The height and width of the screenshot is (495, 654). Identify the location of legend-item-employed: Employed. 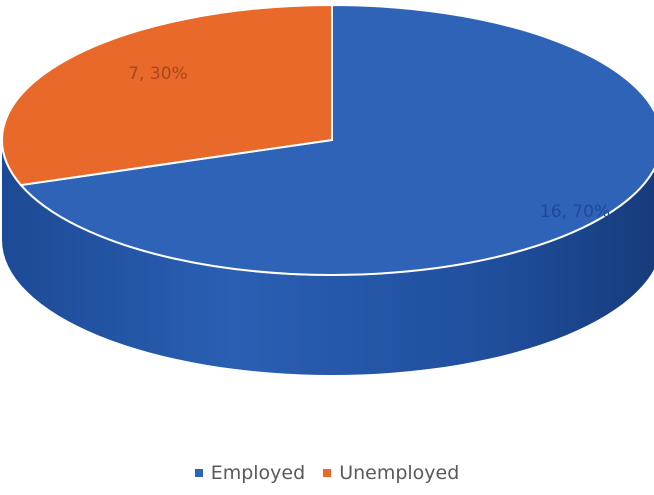
(250, 473).